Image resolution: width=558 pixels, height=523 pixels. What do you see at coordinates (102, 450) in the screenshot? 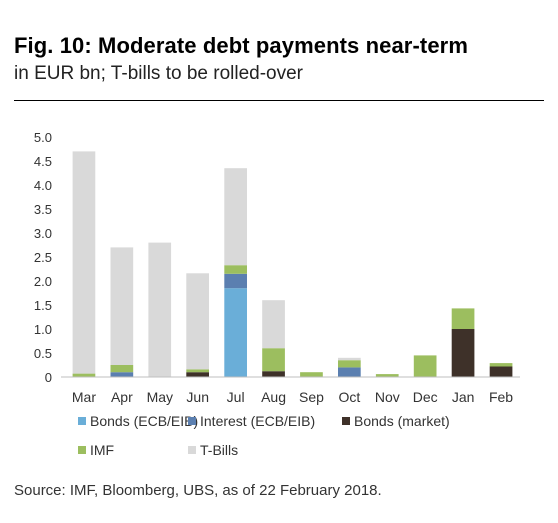
I see `legend-label: IMF` at bounding box center [102, 450].